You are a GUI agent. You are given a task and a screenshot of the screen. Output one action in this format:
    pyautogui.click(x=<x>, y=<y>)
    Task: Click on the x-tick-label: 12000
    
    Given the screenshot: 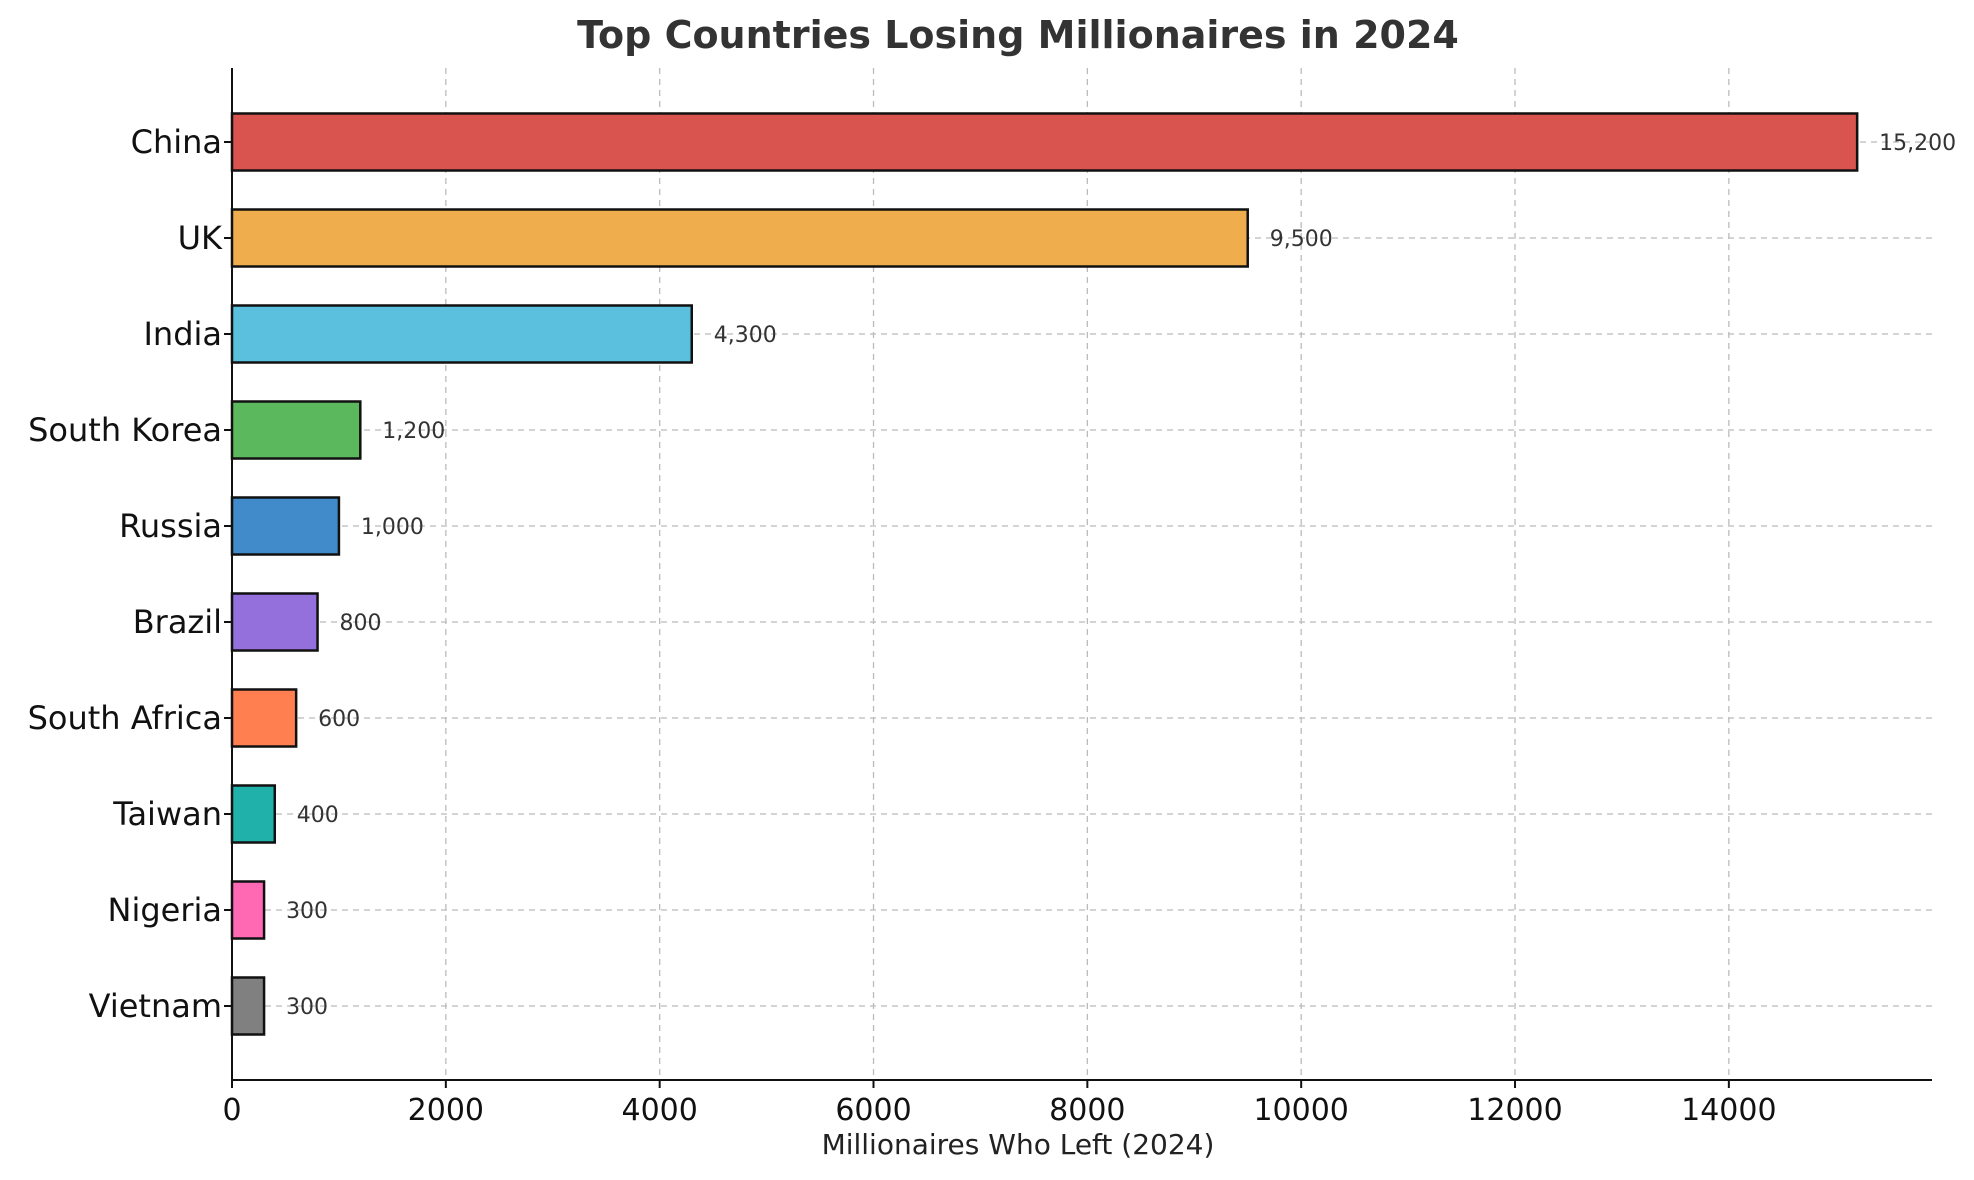 What is the action you would take?
    pyautogui.click(x=1514, y=1110)
    